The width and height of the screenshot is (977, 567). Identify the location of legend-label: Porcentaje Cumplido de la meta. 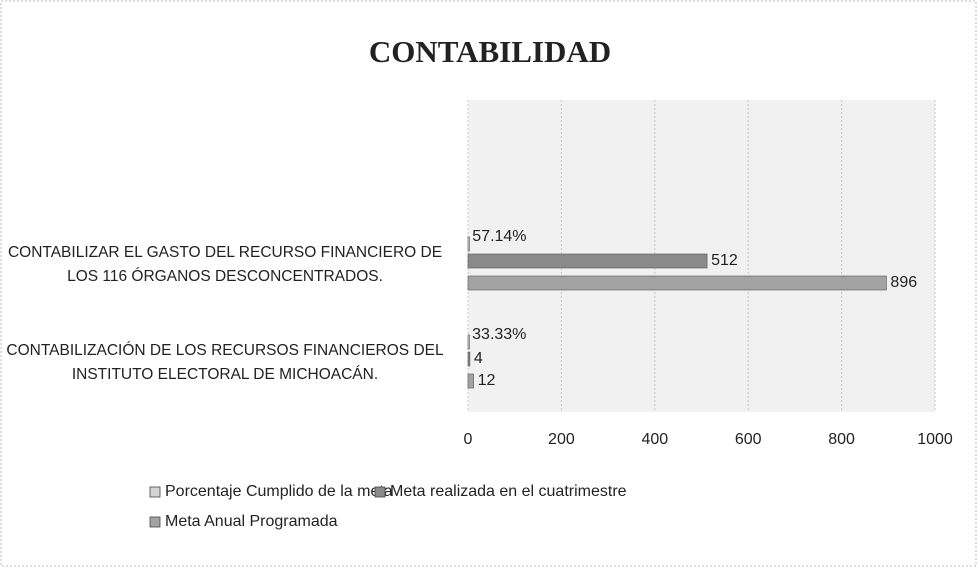
(279, 491).